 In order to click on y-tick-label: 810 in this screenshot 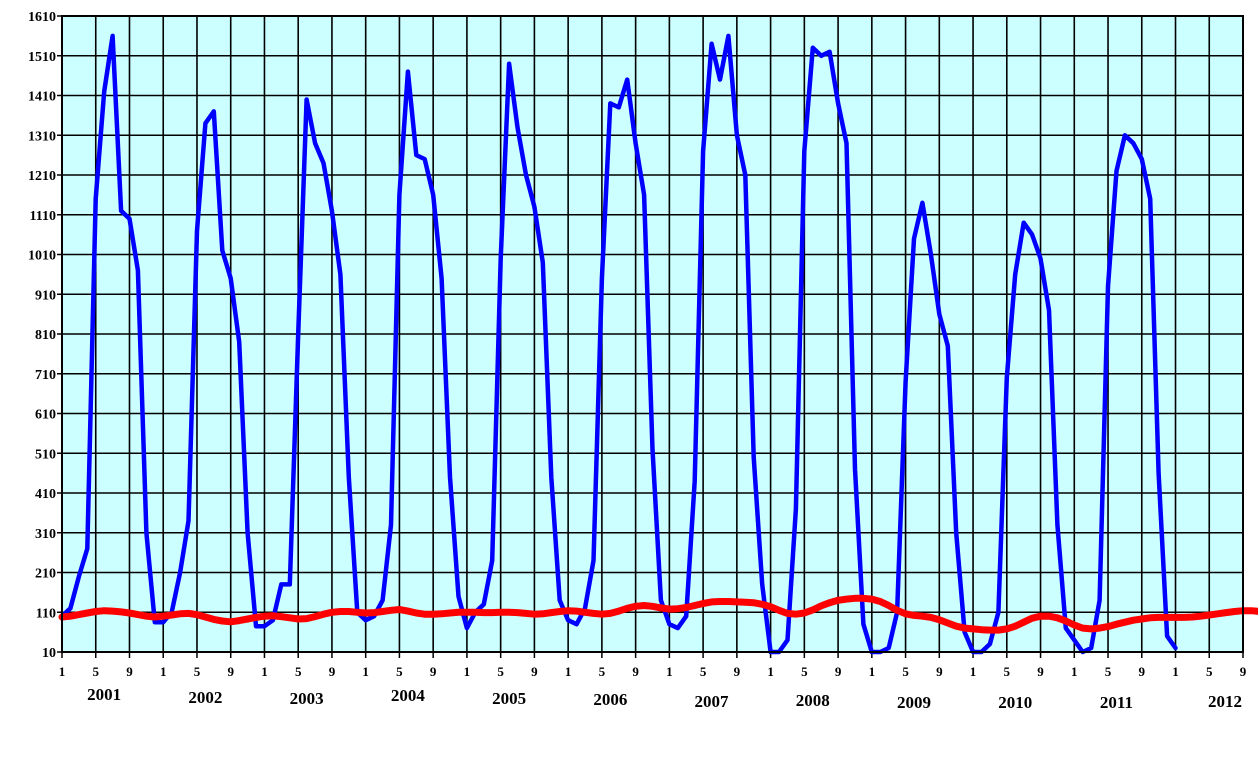, I will do `click(45, 335)`.